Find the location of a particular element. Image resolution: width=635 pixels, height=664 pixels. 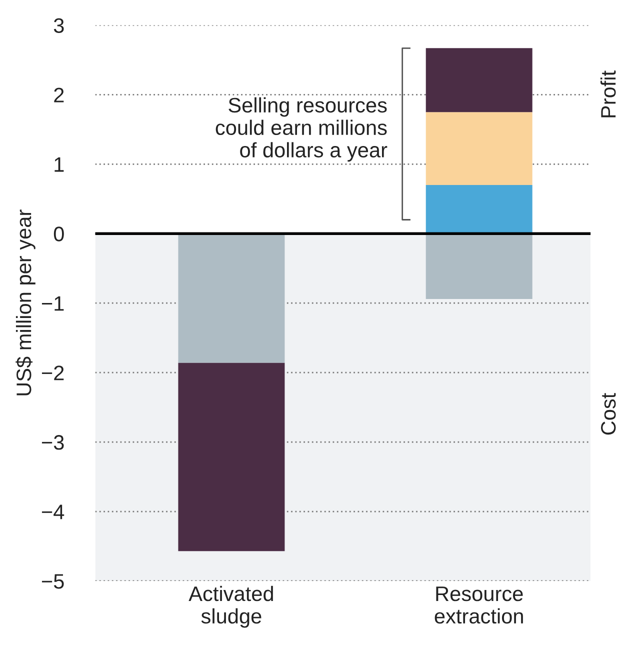

text: Cost is located at coordinates (608, 414).